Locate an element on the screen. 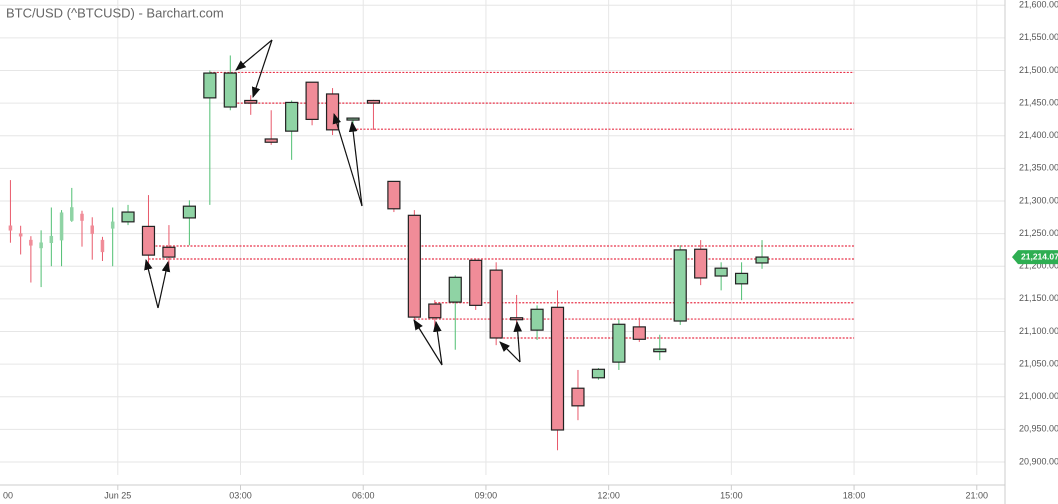  y-tick-label: 21,450.00 is located at coordinates (1038, 102).